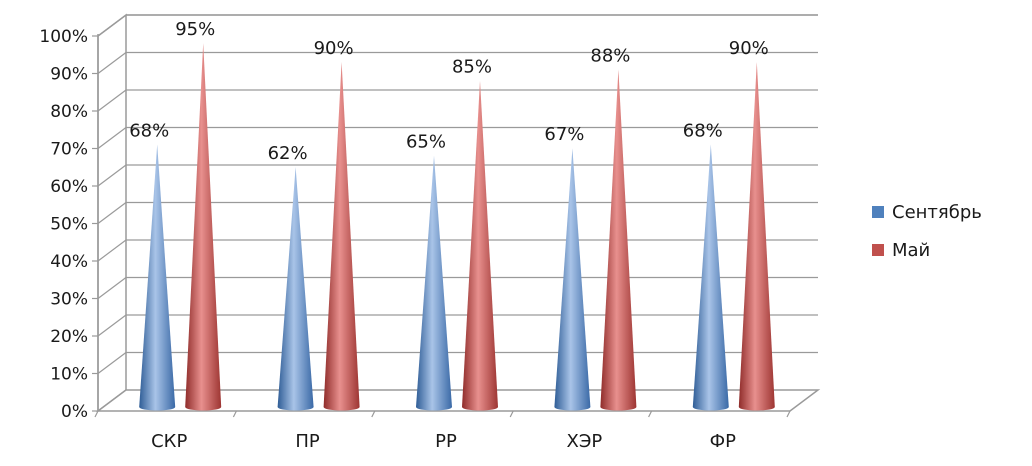 Image resolution: width=1032 pixels, height=466 pixels. What do you see at coordinates (69, 337) in the screenshot?
I see `y-tick-label: 20%` at bounding box center [69, 337].